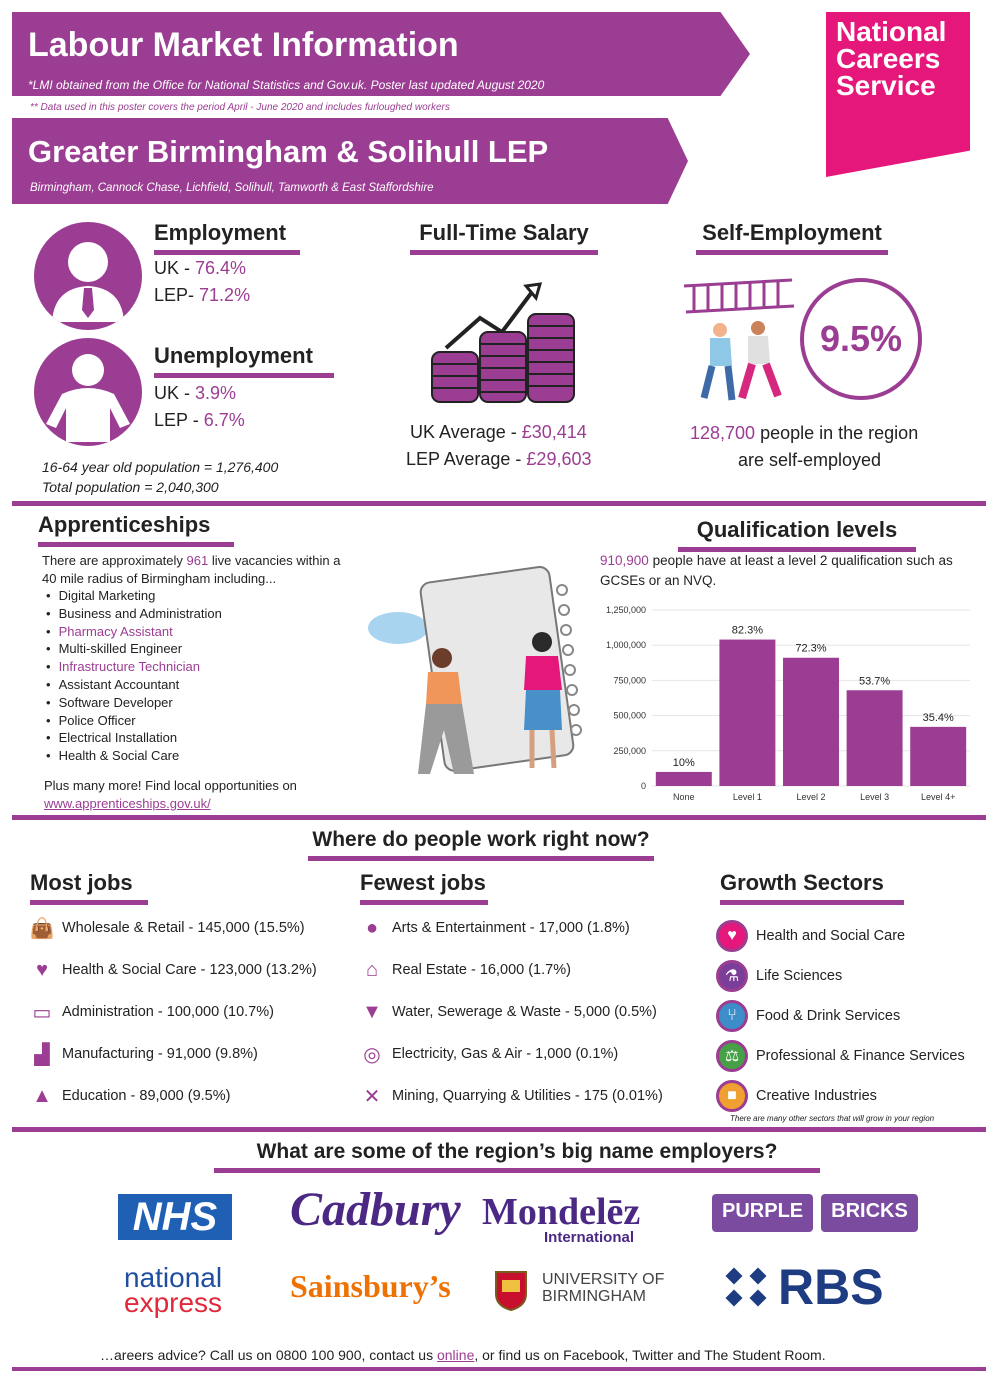  Describe the element at coordinates (132, 596) in the screenshot. I see `apprenticeship-item: Digital Marketing` at that location.